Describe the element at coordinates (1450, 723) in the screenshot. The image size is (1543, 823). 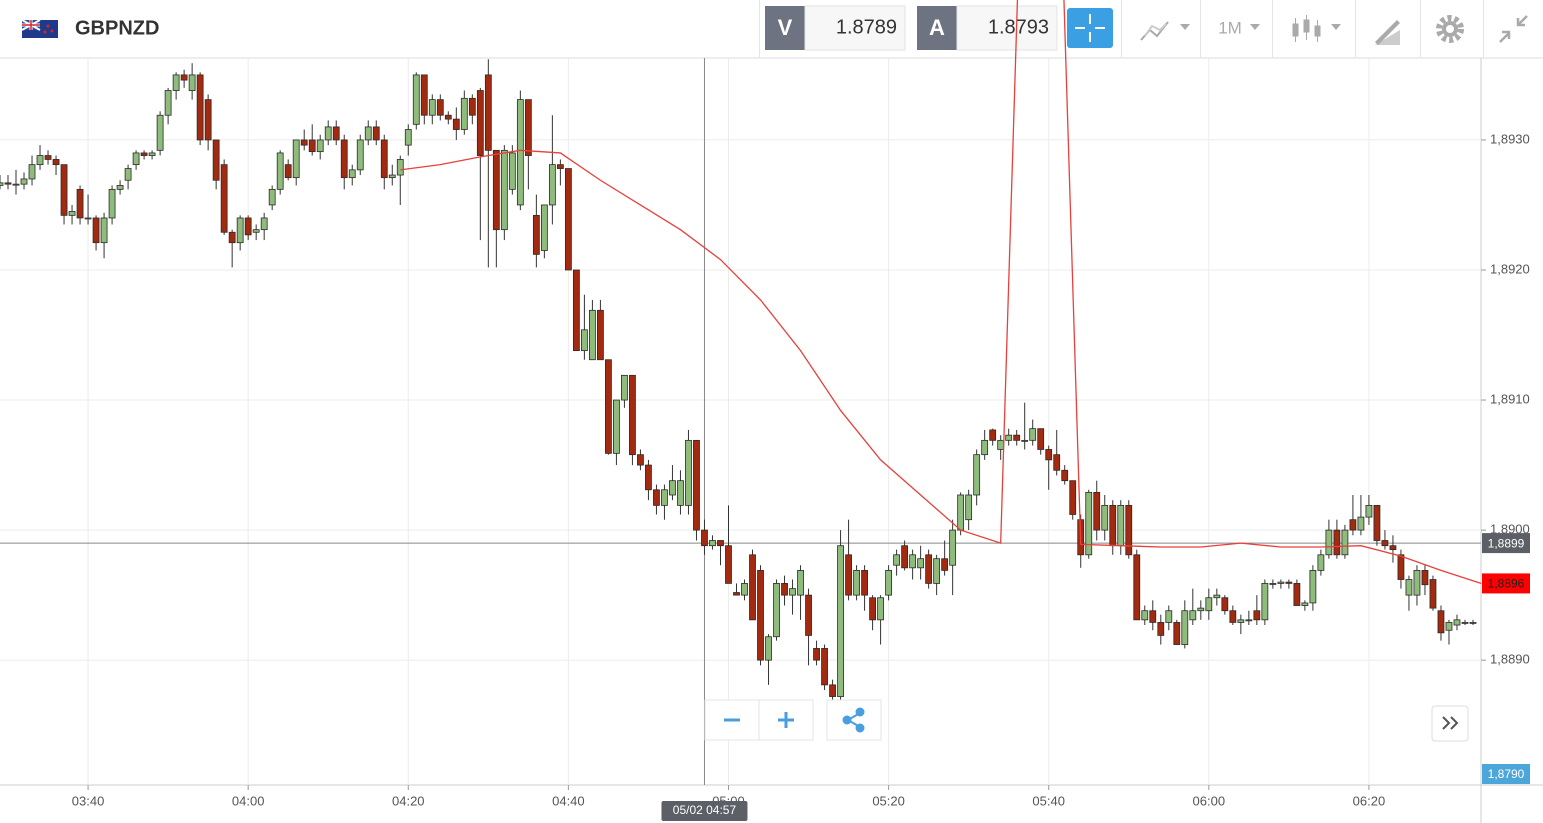
I see `scroll-right-button` at that location.